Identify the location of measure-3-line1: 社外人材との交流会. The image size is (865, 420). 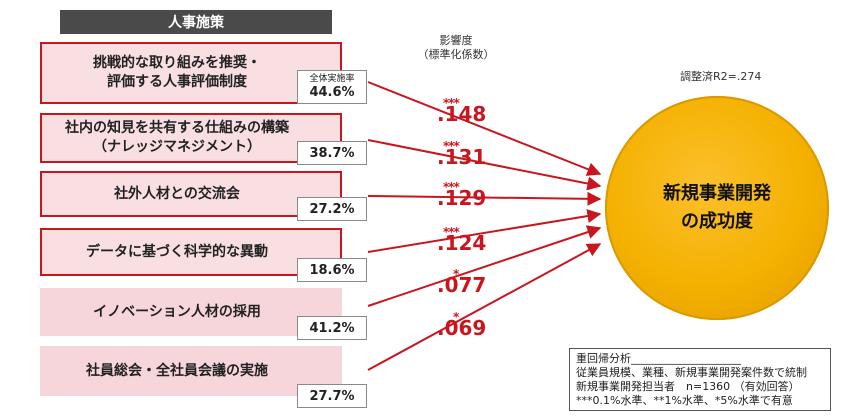
(177, 193).